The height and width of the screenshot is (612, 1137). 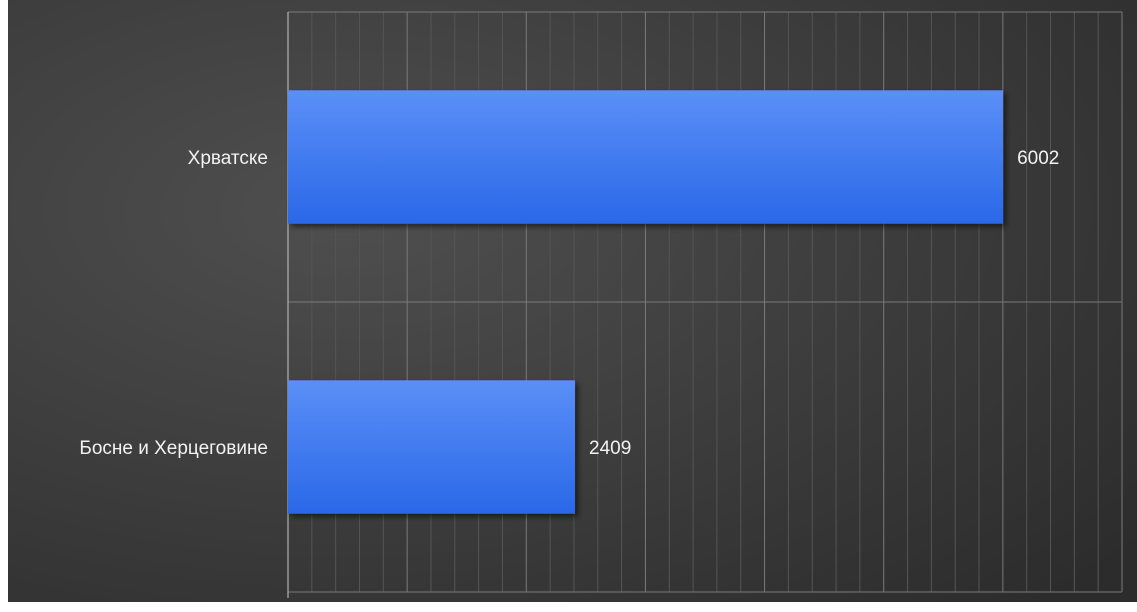 What do you see at coordinates (228, 158) in the screenshot?
I see `category-label: Хрватске` at bounding box center [228, 158].